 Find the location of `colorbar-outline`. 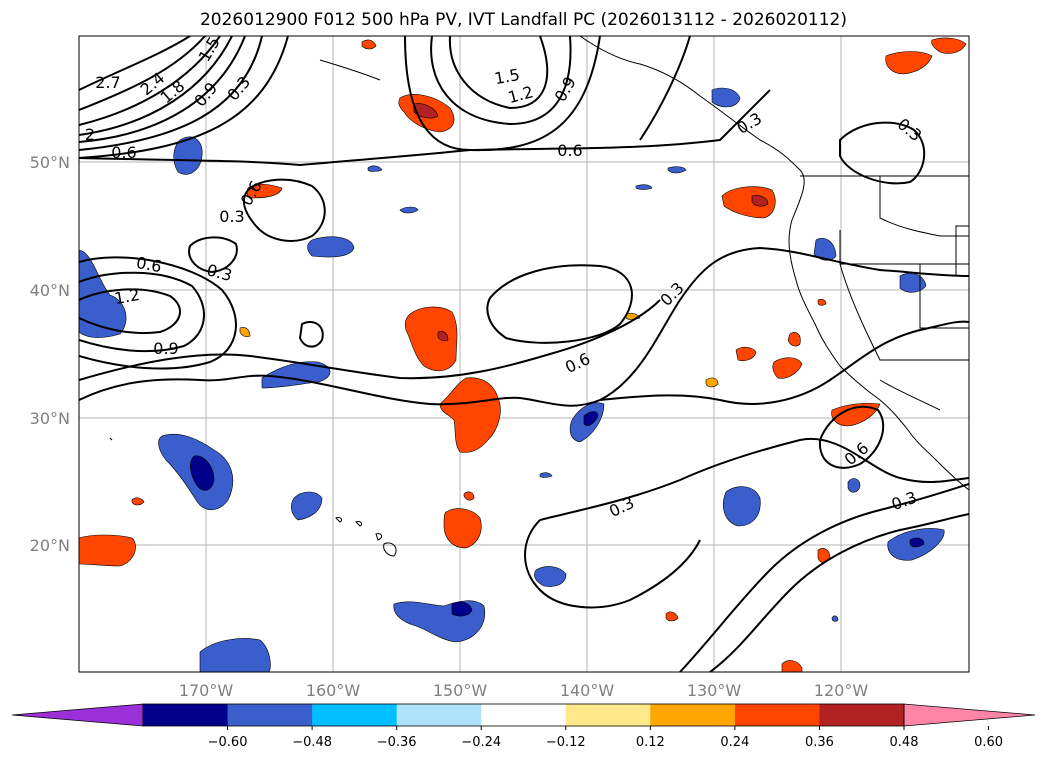

colorbar-outline is located at coordinates (523, 715).